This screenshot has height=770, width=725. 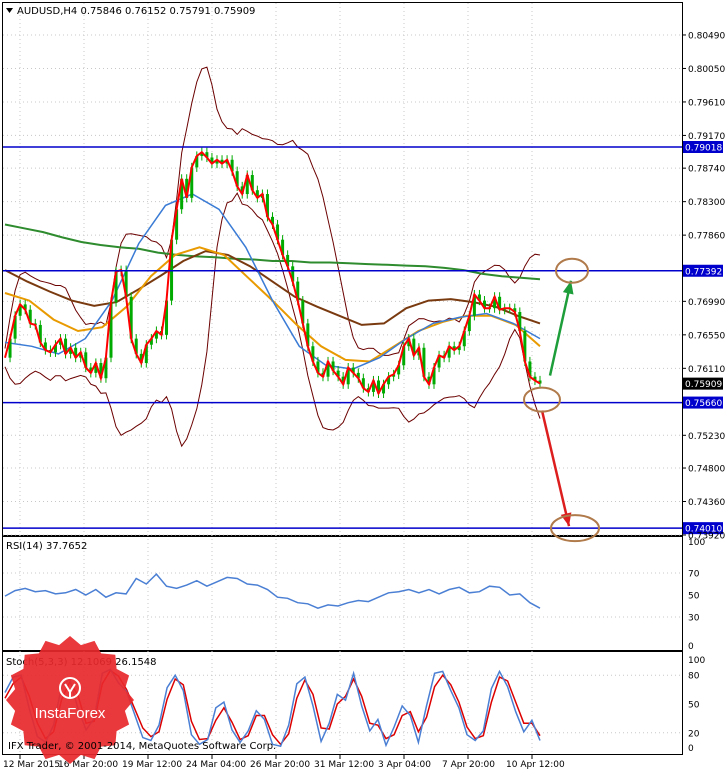 I want to click on instaforex-logo: InstaForex, so click(x=70, y=700).